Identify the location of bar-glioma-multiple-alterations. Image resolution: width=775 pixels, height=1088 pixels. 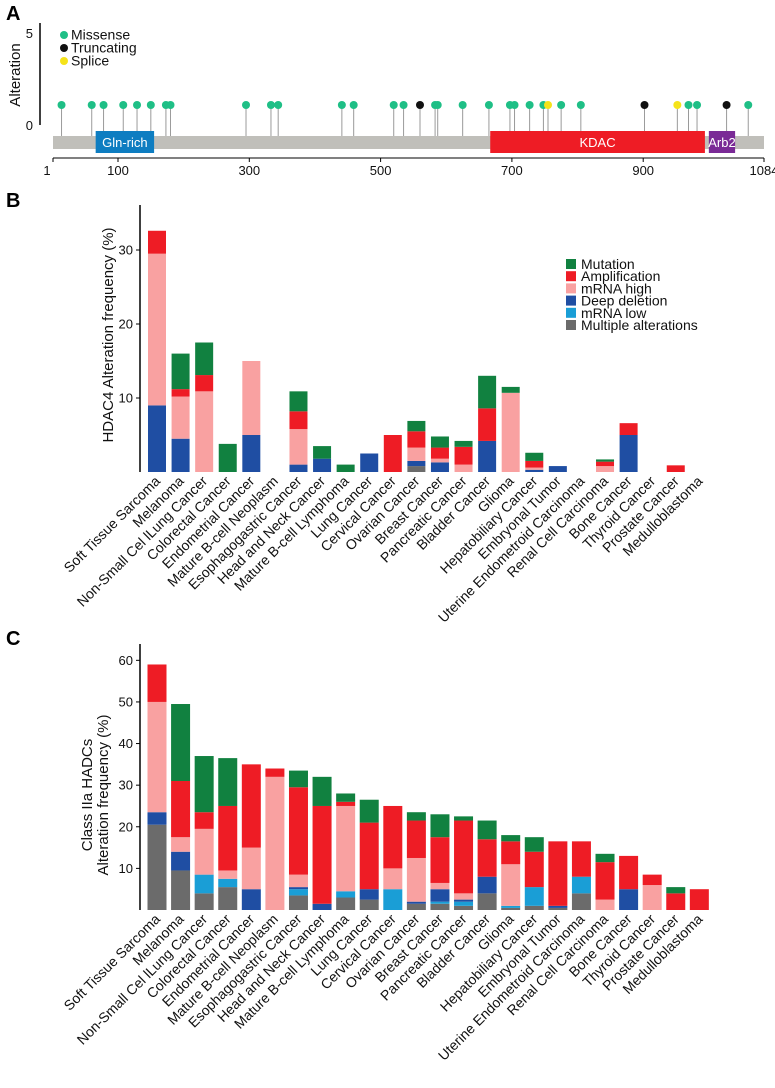
(511, 908).